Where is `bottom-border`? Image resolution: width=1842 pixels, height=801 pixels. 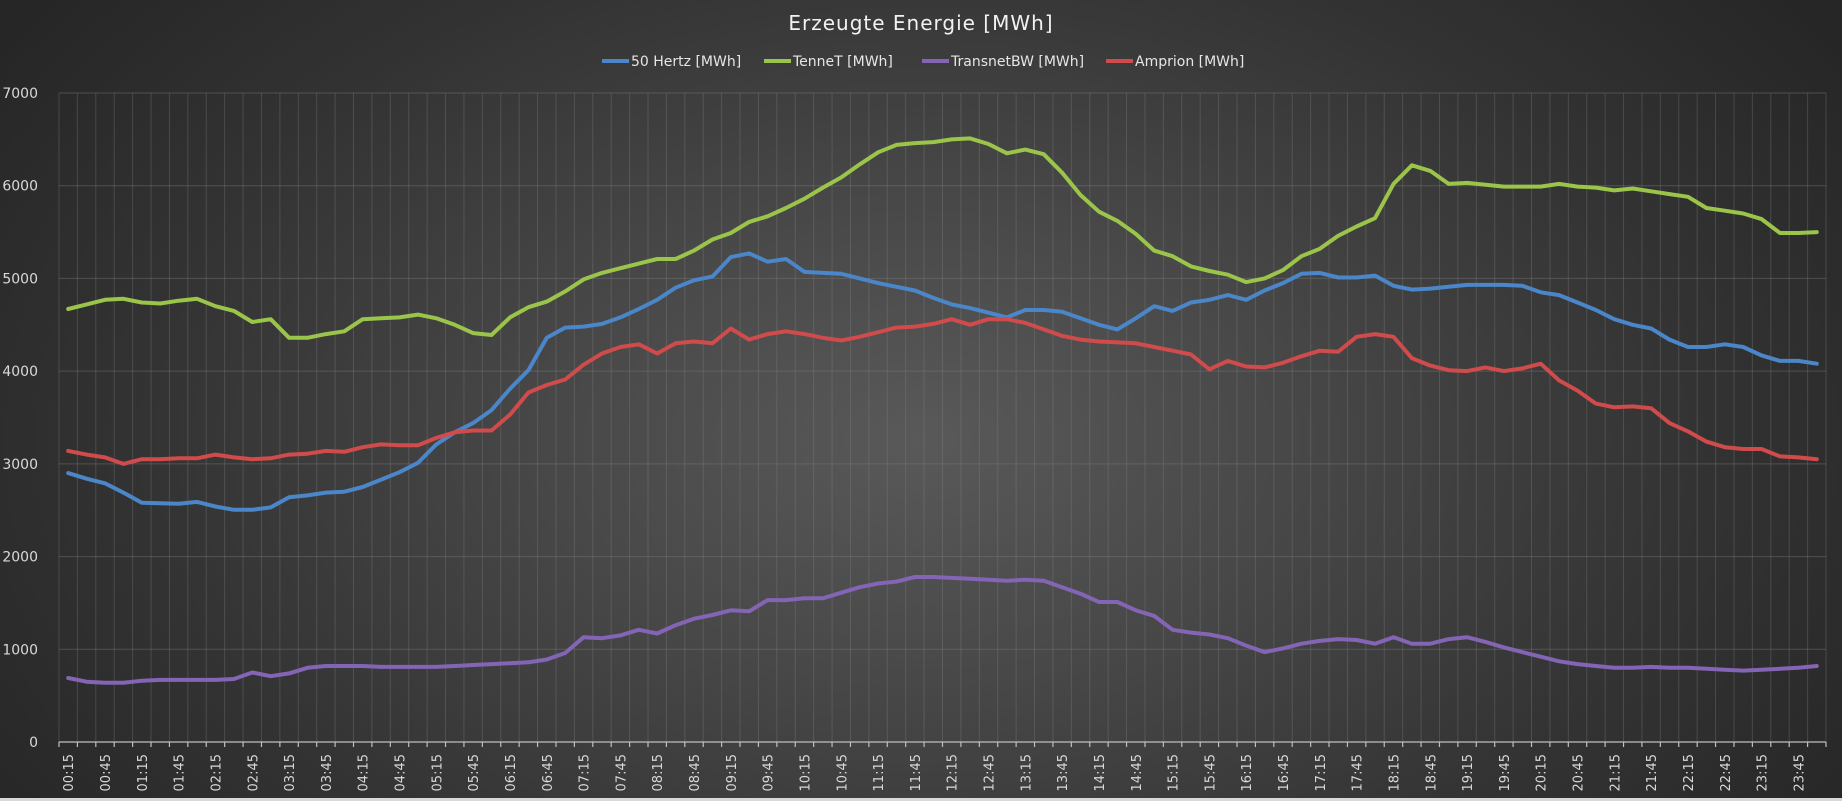
bottom-border is located at coordinates (921, 799).